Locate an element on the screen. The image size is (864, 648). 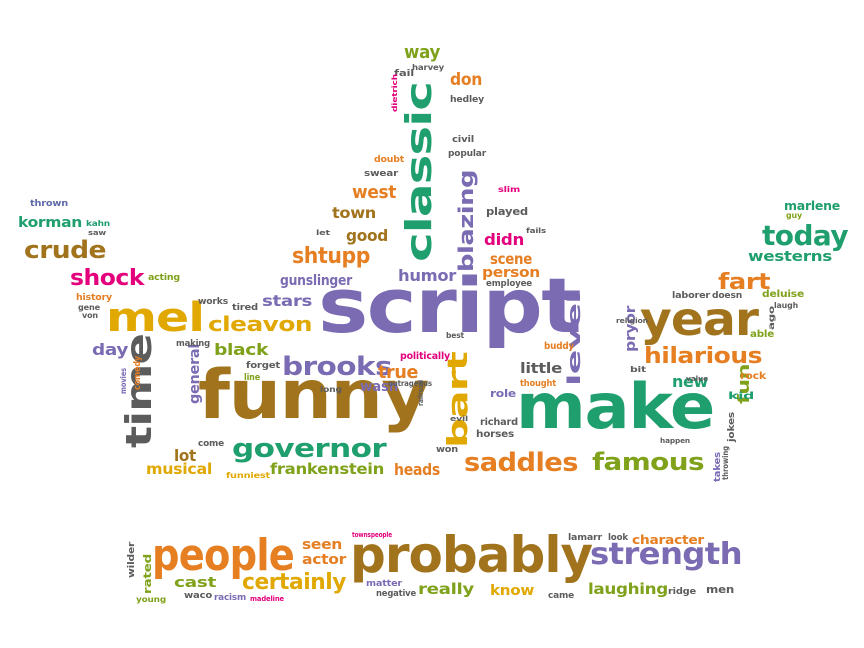
word-doesn: doesn is located at coordinates (727, 296).